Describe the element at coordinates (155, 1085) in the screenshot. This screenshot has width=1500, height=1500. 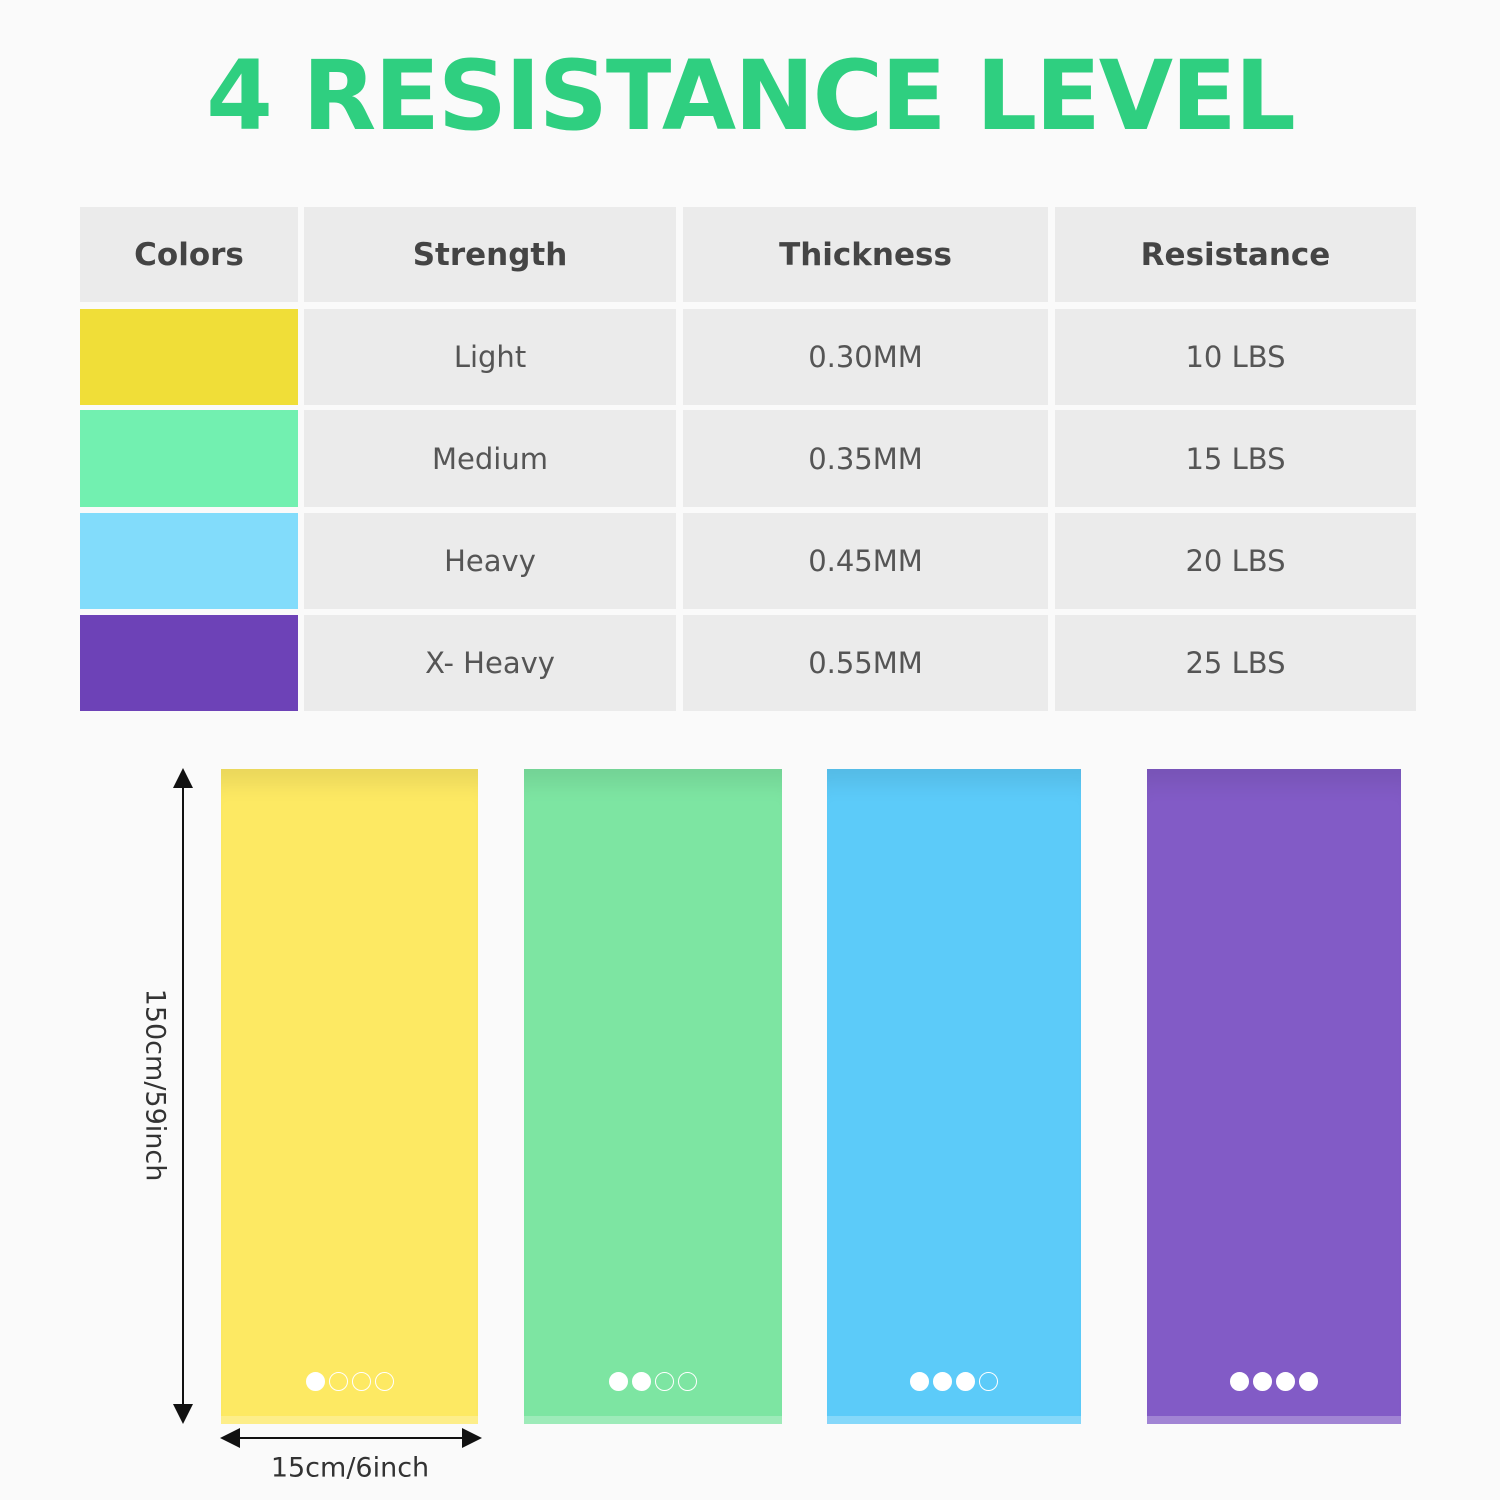
I see `length-label: 150cm/59inch` at that location.